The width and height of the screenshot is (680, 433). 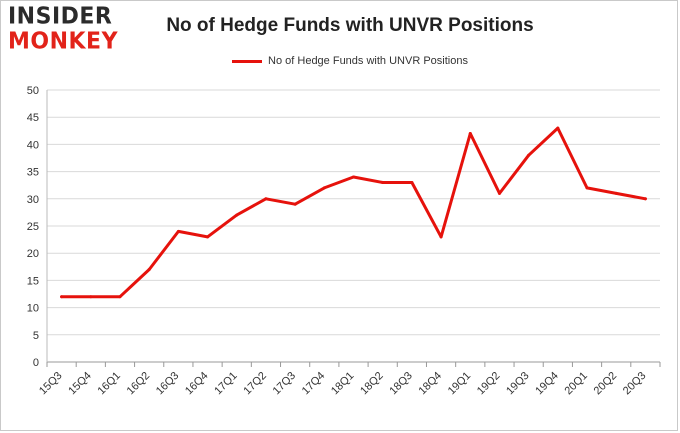 I want to click on x-tick-label: 15Q4, so click(x=80, y=384).